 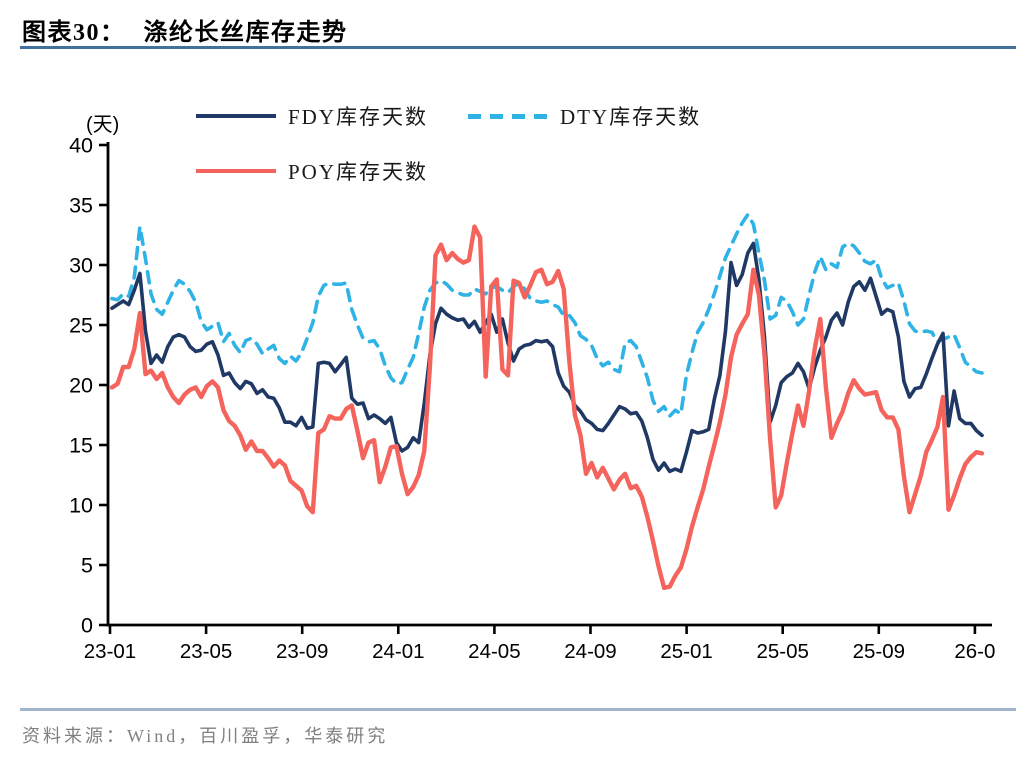 I want to click on y-tick-label: 30, so click(x=81, y=266).